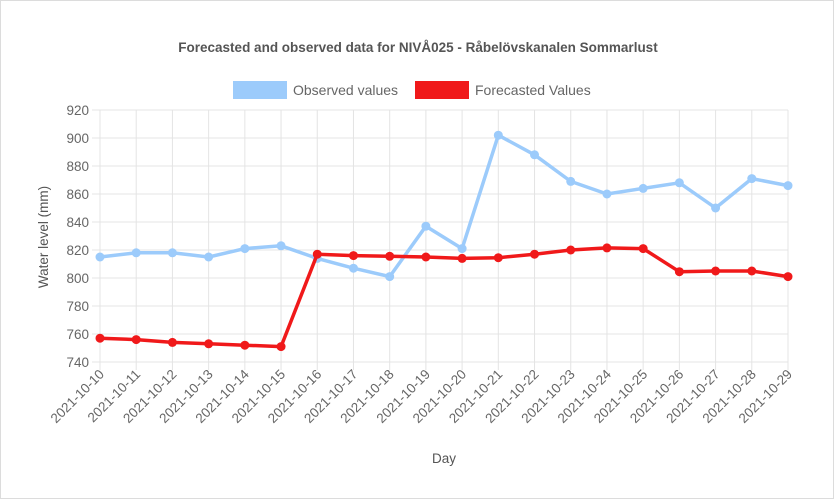  I want to click on legend-label-forecasted: Forecasted Values, so click(533, 90).